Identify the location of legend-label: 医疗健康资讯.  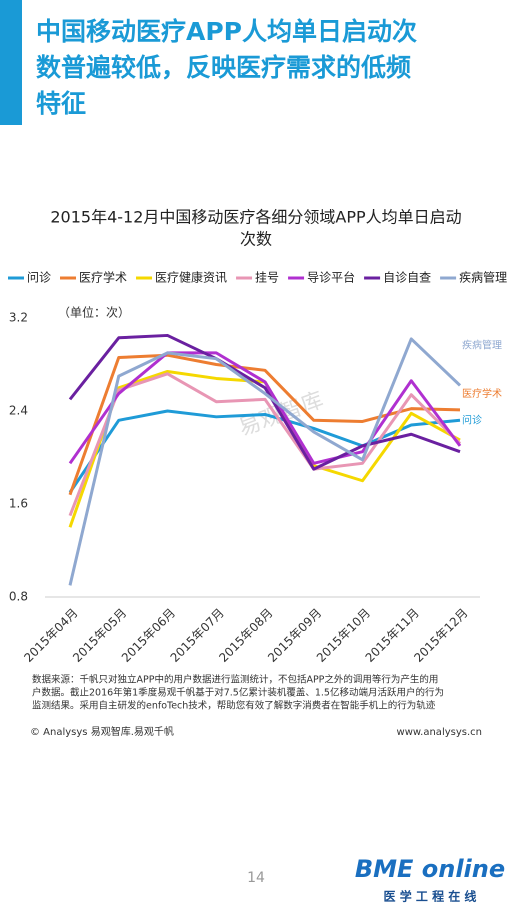
(191, 277).